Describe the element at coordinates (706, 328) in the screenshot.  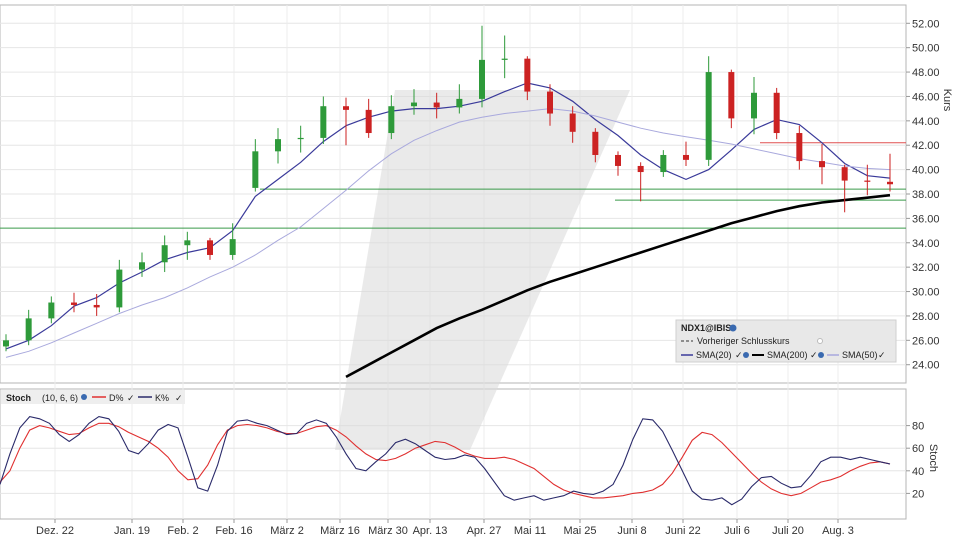
I see `legend-symbol: NDX1@IBIS` at that location.